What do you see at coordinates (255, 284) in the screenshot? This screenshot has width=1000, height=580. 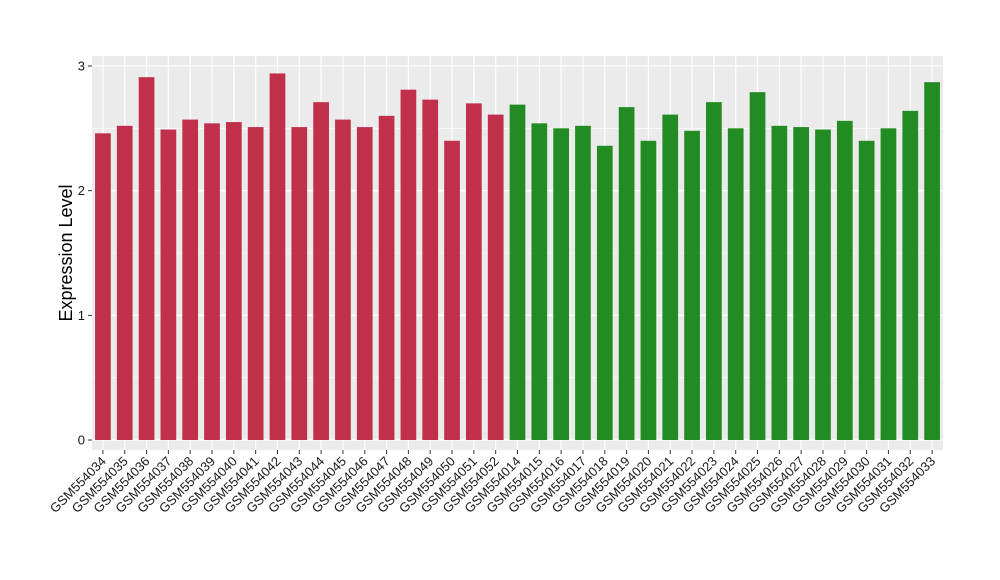 I see `bar-GSM554041` at bounding box center [255, 284].